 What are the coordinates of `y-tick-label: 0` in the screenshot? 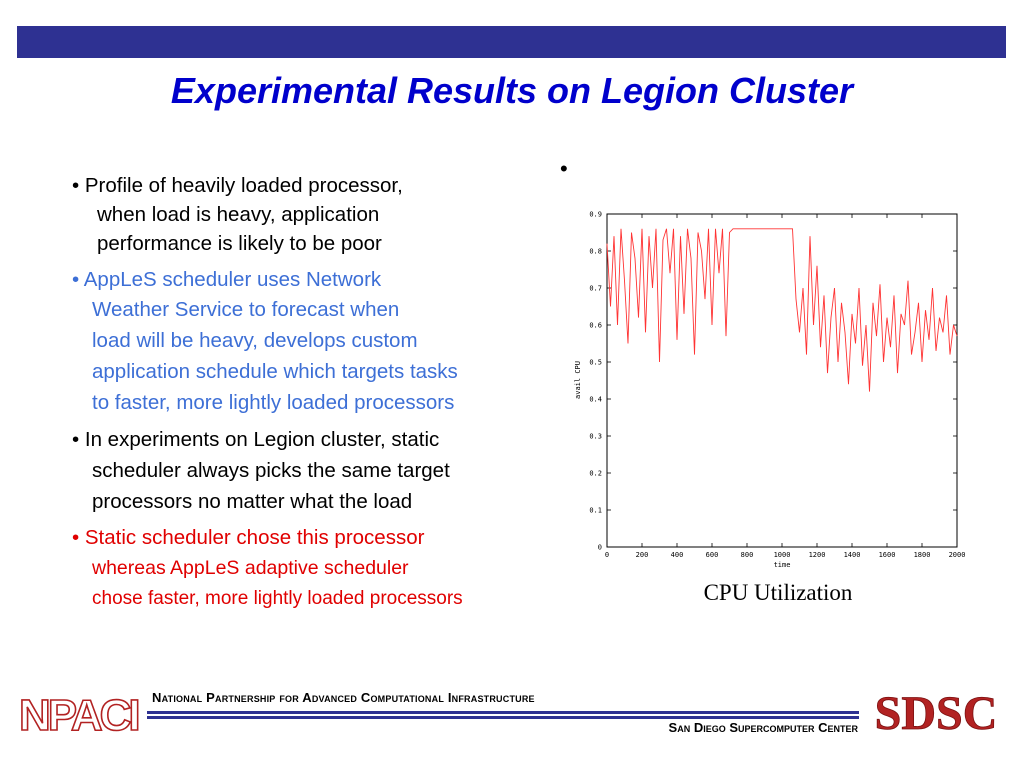 It's located at (600, 548).